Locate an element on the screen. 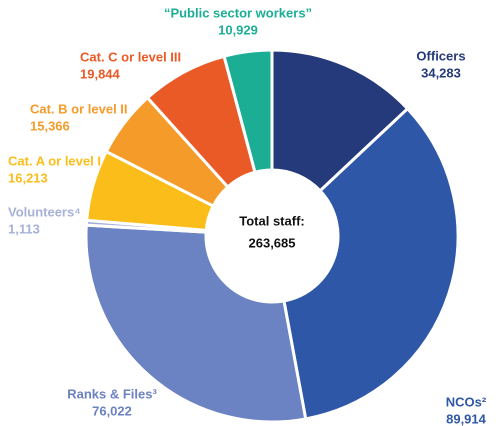 Image resolution: width=498 pixels, height=426 pixels. segment-value: 1,113 is located at coordinates (24, 228).